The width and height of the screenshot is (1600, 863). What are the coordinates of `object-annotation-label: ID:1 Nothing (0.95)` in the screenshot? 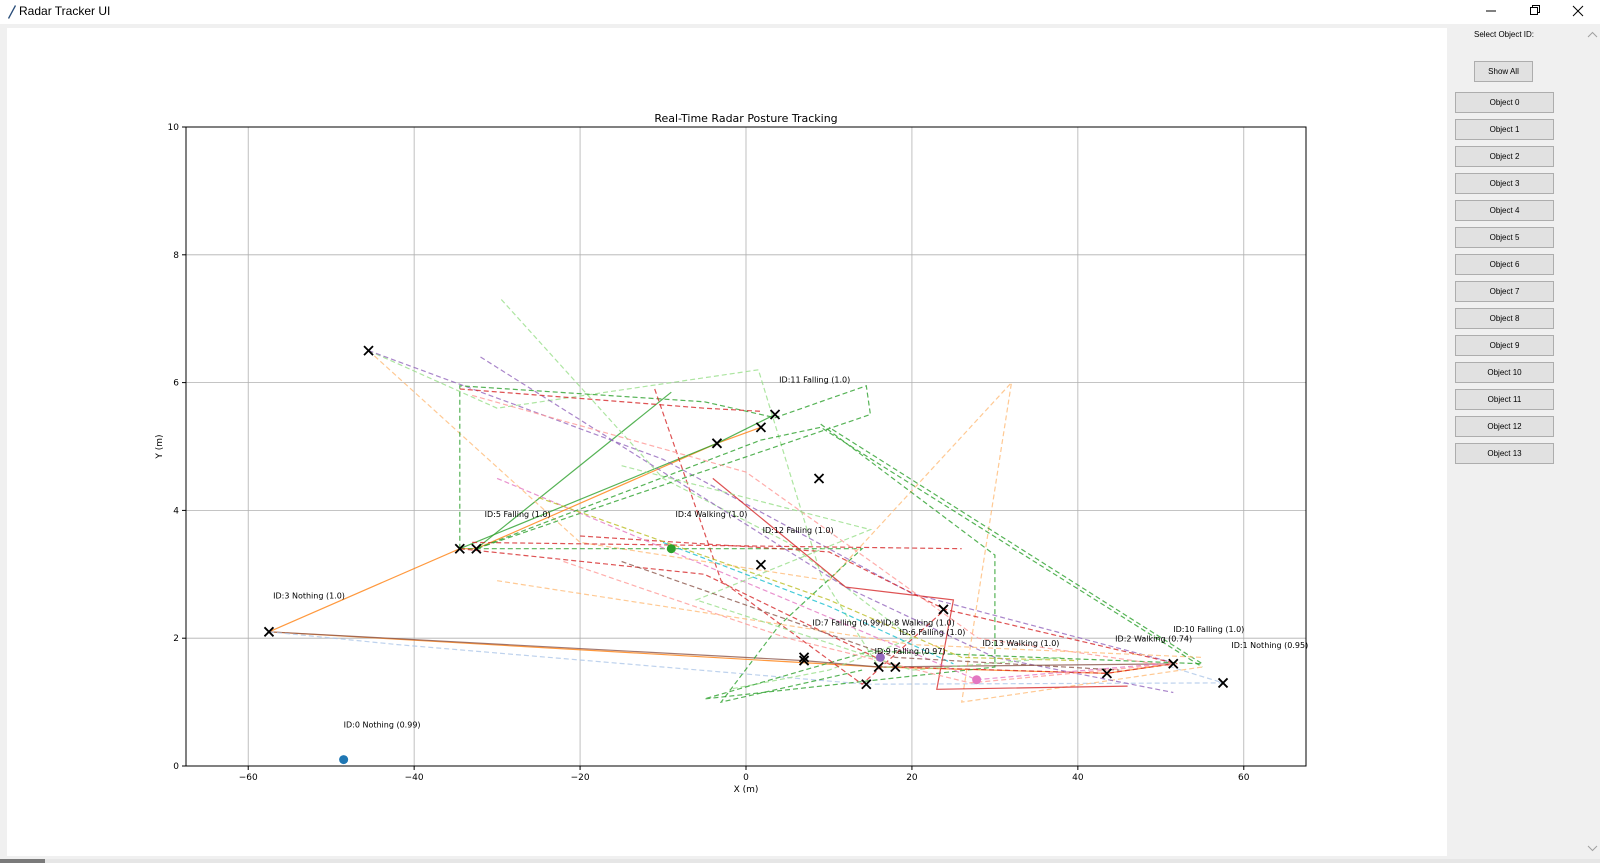 It's located at (1269, 645).